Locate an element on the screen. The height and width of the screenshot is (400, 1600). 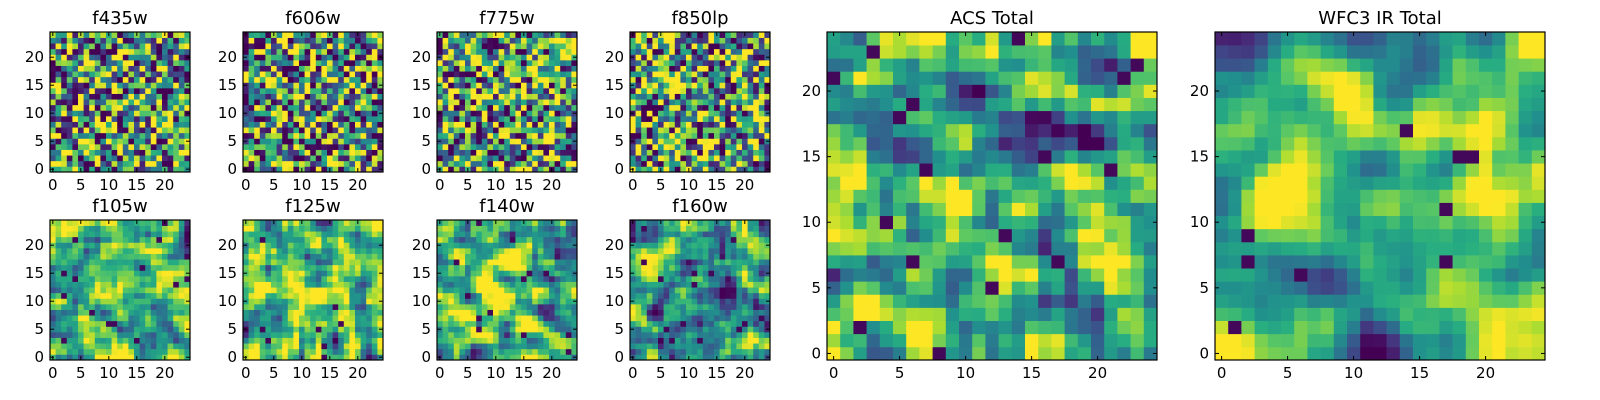
y-tick-label: 20 is located at coordinates (614, 57).